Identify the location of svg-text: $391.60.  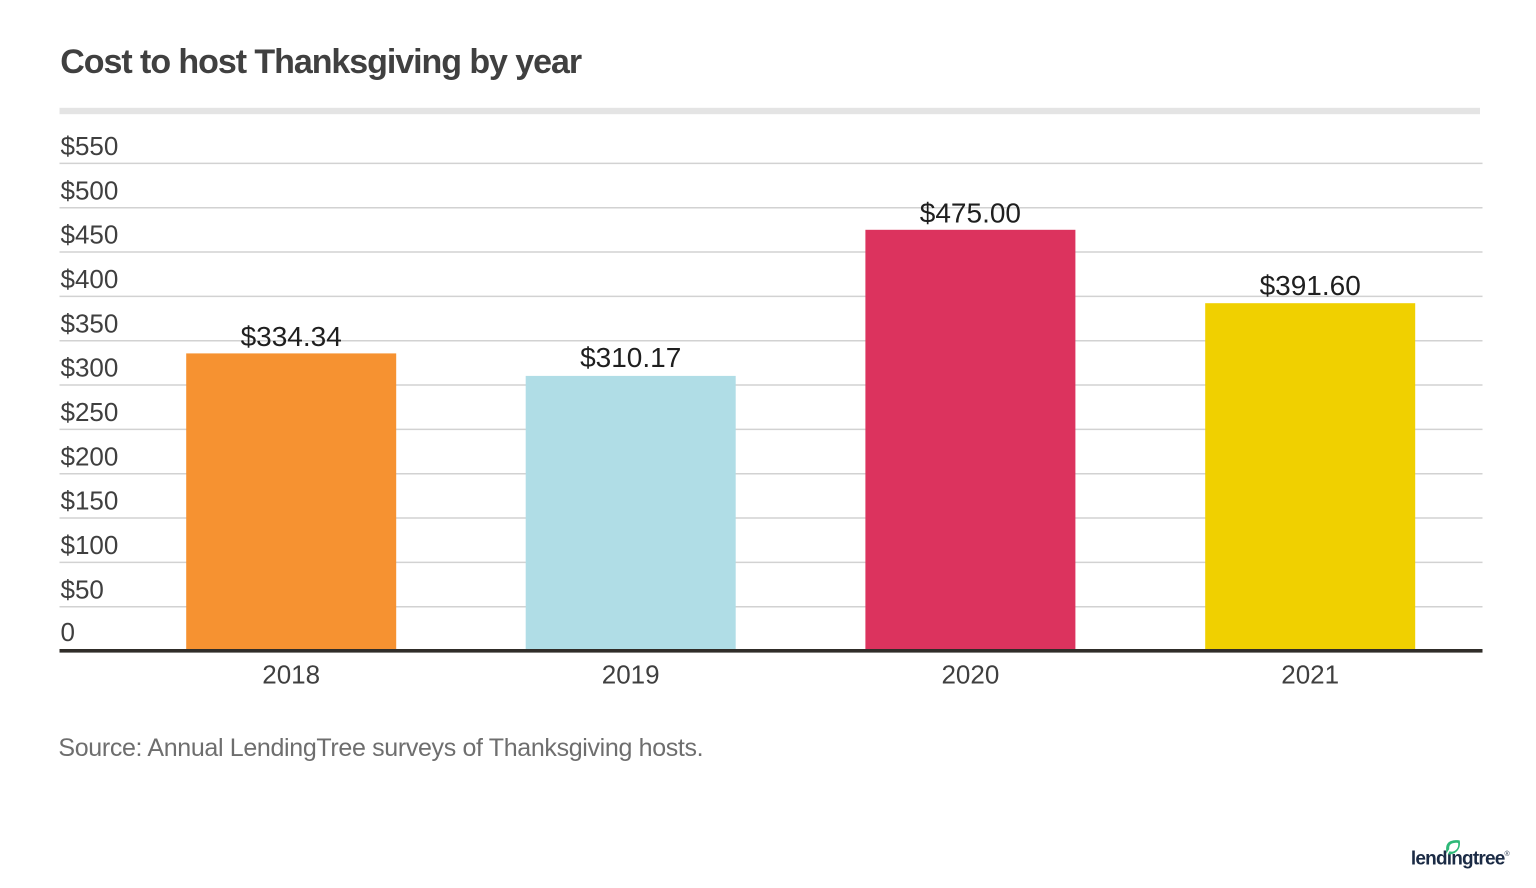
(1310, 285).